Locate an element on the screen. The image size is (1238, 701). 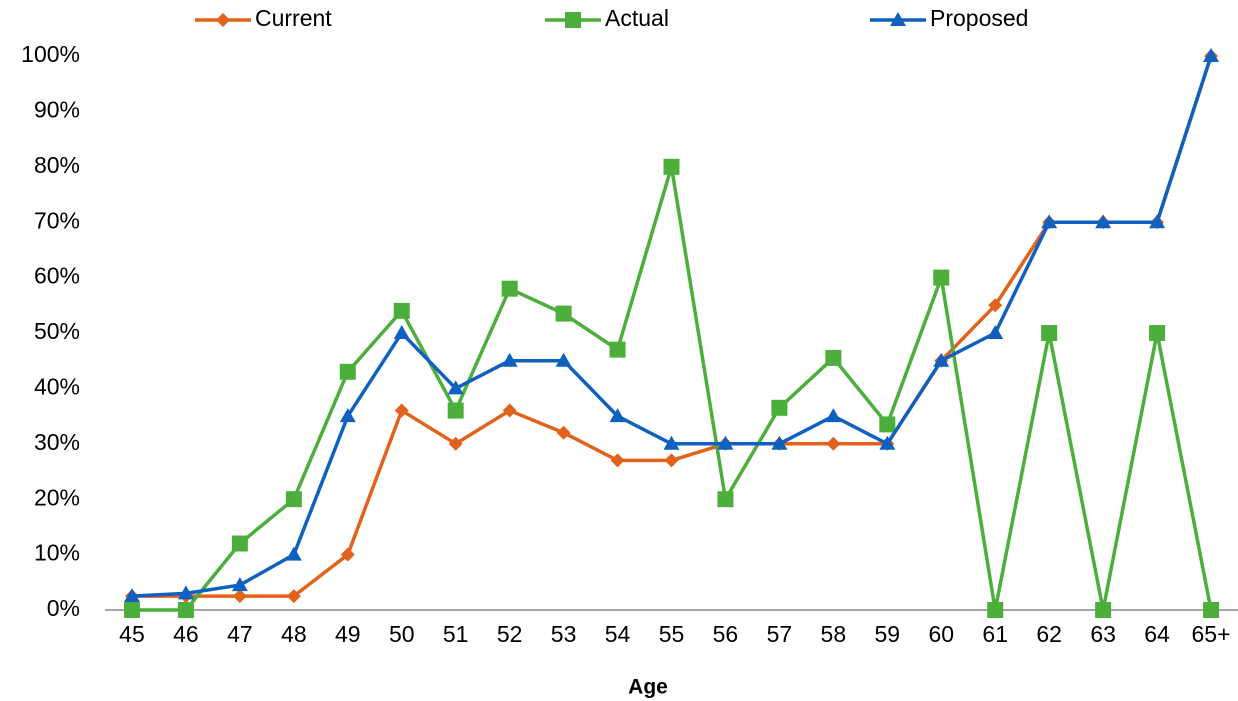
legend-label: Proposed is located at coordinates (979, 18).